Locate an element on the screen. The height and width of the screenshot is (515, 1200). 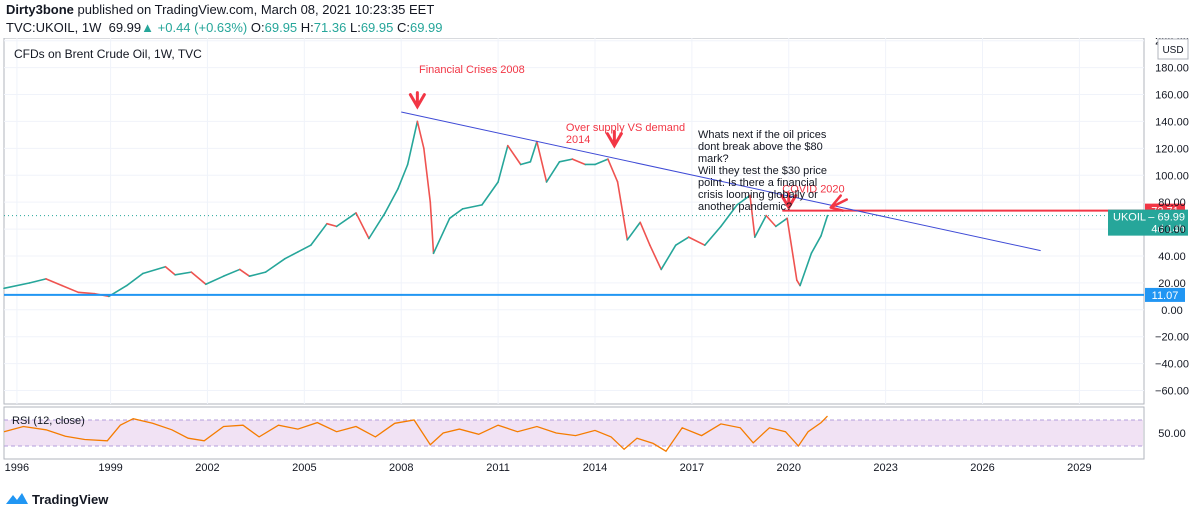
tradingview-brand: TradingView is located at coordinates (70, 499).